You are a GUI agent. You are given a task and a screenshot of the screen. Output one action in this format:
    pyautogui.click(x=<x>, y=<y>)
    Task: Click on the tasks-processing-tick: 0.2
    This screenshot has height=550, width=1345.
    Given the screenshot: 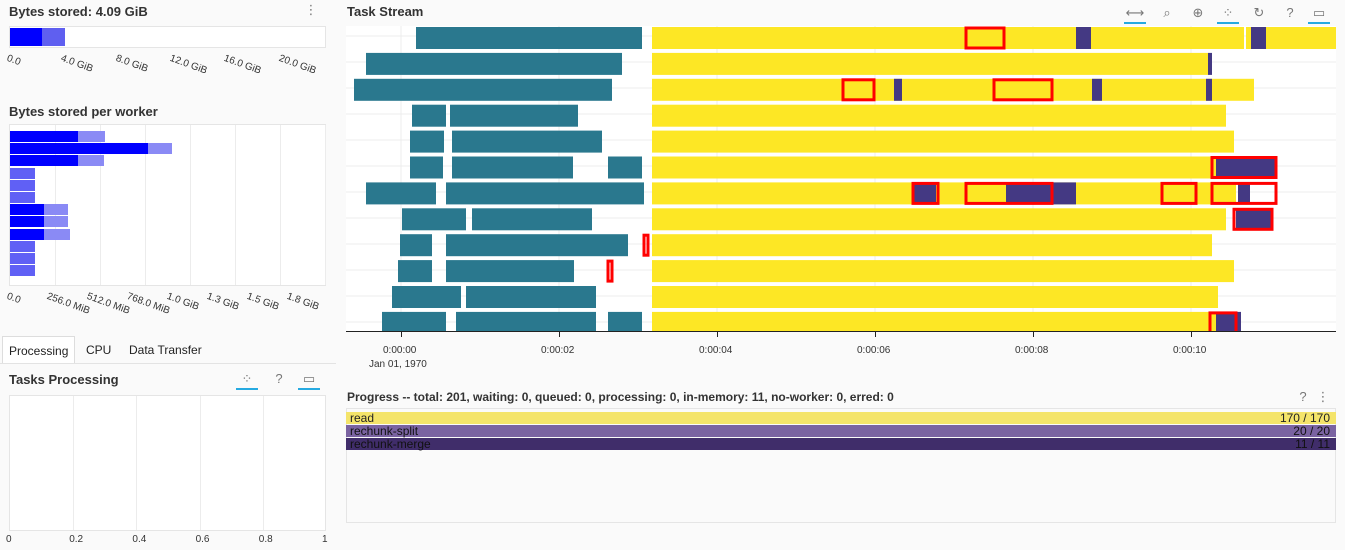 What is the action you would take?
    pyautogui.click(x=76, y=539)
    